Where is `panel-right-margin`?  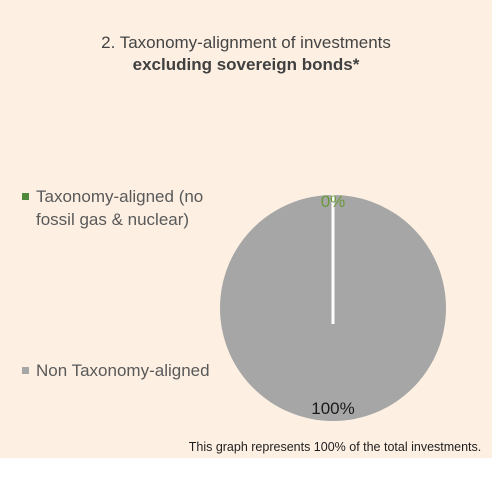
panel-right-margin is located at coordinates (497, 243).